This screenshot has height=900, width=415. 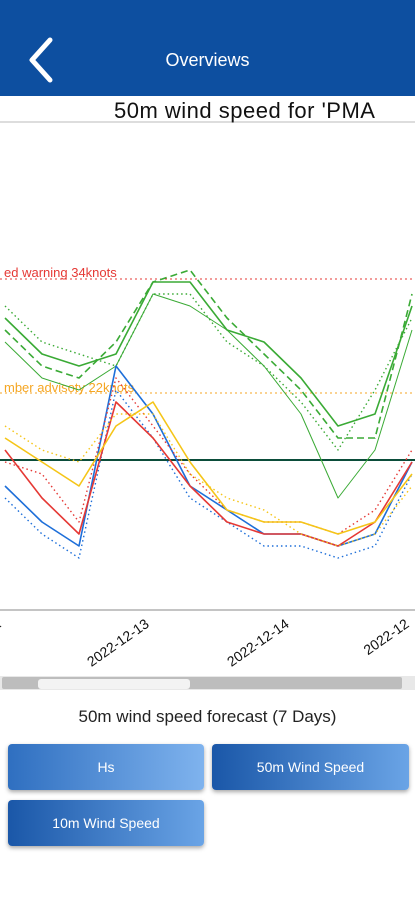 What do you see at coordinates (245, 110) in the screenshot?
I see `chart-title: 50m wind speed for 'PMA` at bounding box center [245, 110].